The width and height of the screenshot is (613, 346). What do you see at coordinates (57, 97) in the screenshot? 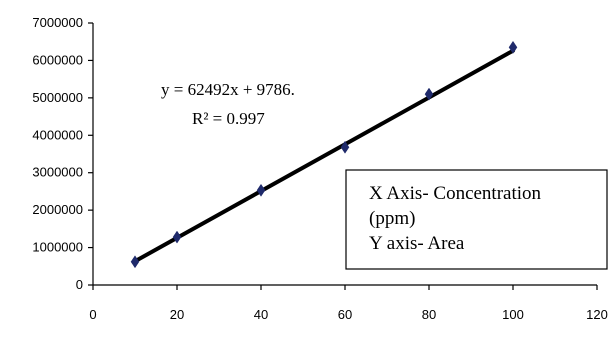
I see `y-tick-label: 5000000` at bounding box center [57, 97].